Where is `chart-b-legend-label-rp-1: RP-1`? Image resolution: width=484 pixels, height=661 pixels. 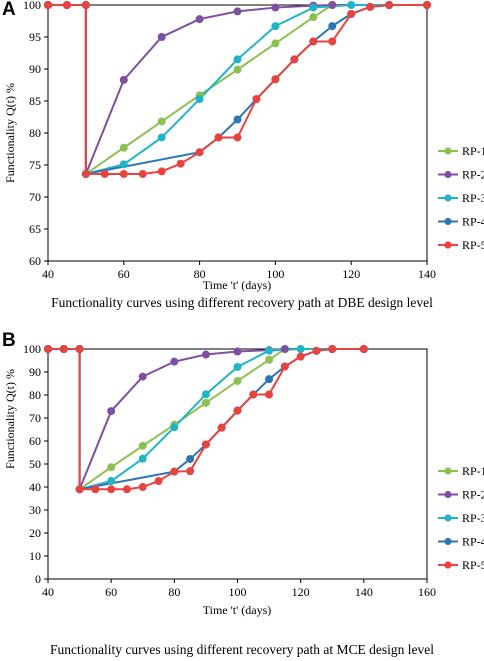
chart-b-legend-label-rp-1: RP-1 is located at coordinates (473, 471).